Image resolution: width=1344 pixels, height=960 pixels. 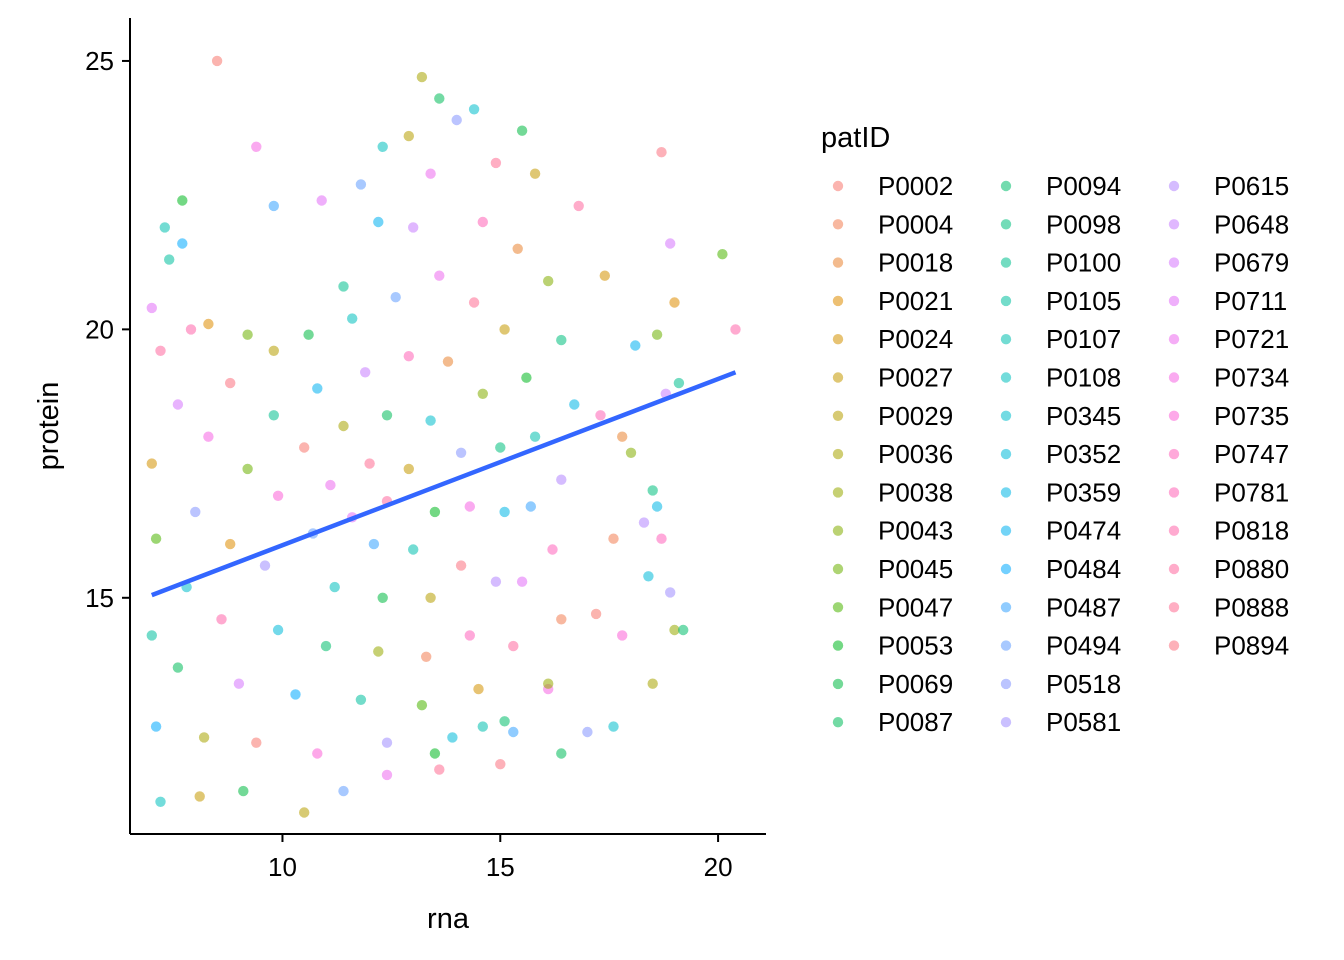 What do you see at coordinates (1251, 646) in the screenshot?
I see `legend-label: P0894` at bounding box center [1251, 646].